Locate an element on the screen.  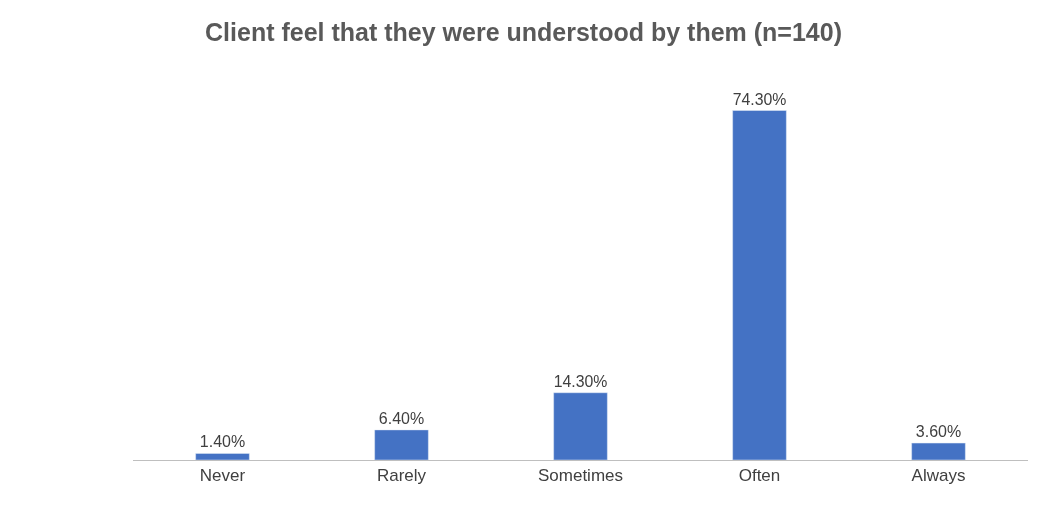
x-tick-label: Never is located at coordinates (222, 476).